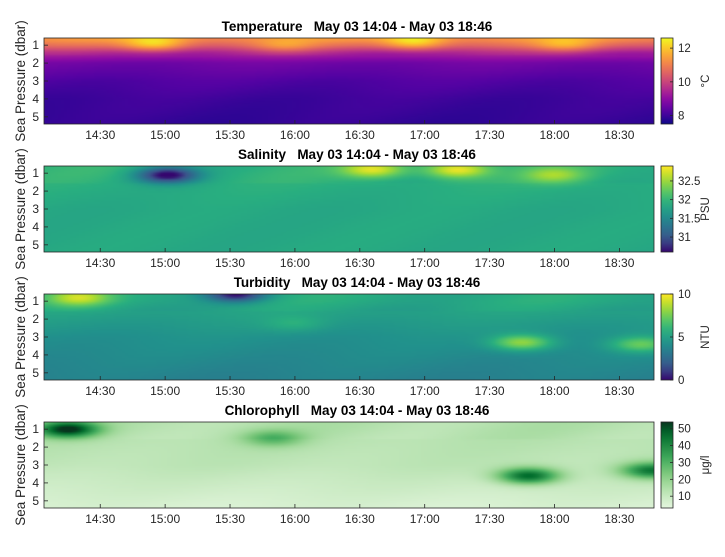 Image resolution: width=725 pixels, height=557 pixels. Describe the element at coordinates (357, 154) in the screenshot. I see `chart-title: Salinity May 03 14:04 - May 03 18:46` at that location.